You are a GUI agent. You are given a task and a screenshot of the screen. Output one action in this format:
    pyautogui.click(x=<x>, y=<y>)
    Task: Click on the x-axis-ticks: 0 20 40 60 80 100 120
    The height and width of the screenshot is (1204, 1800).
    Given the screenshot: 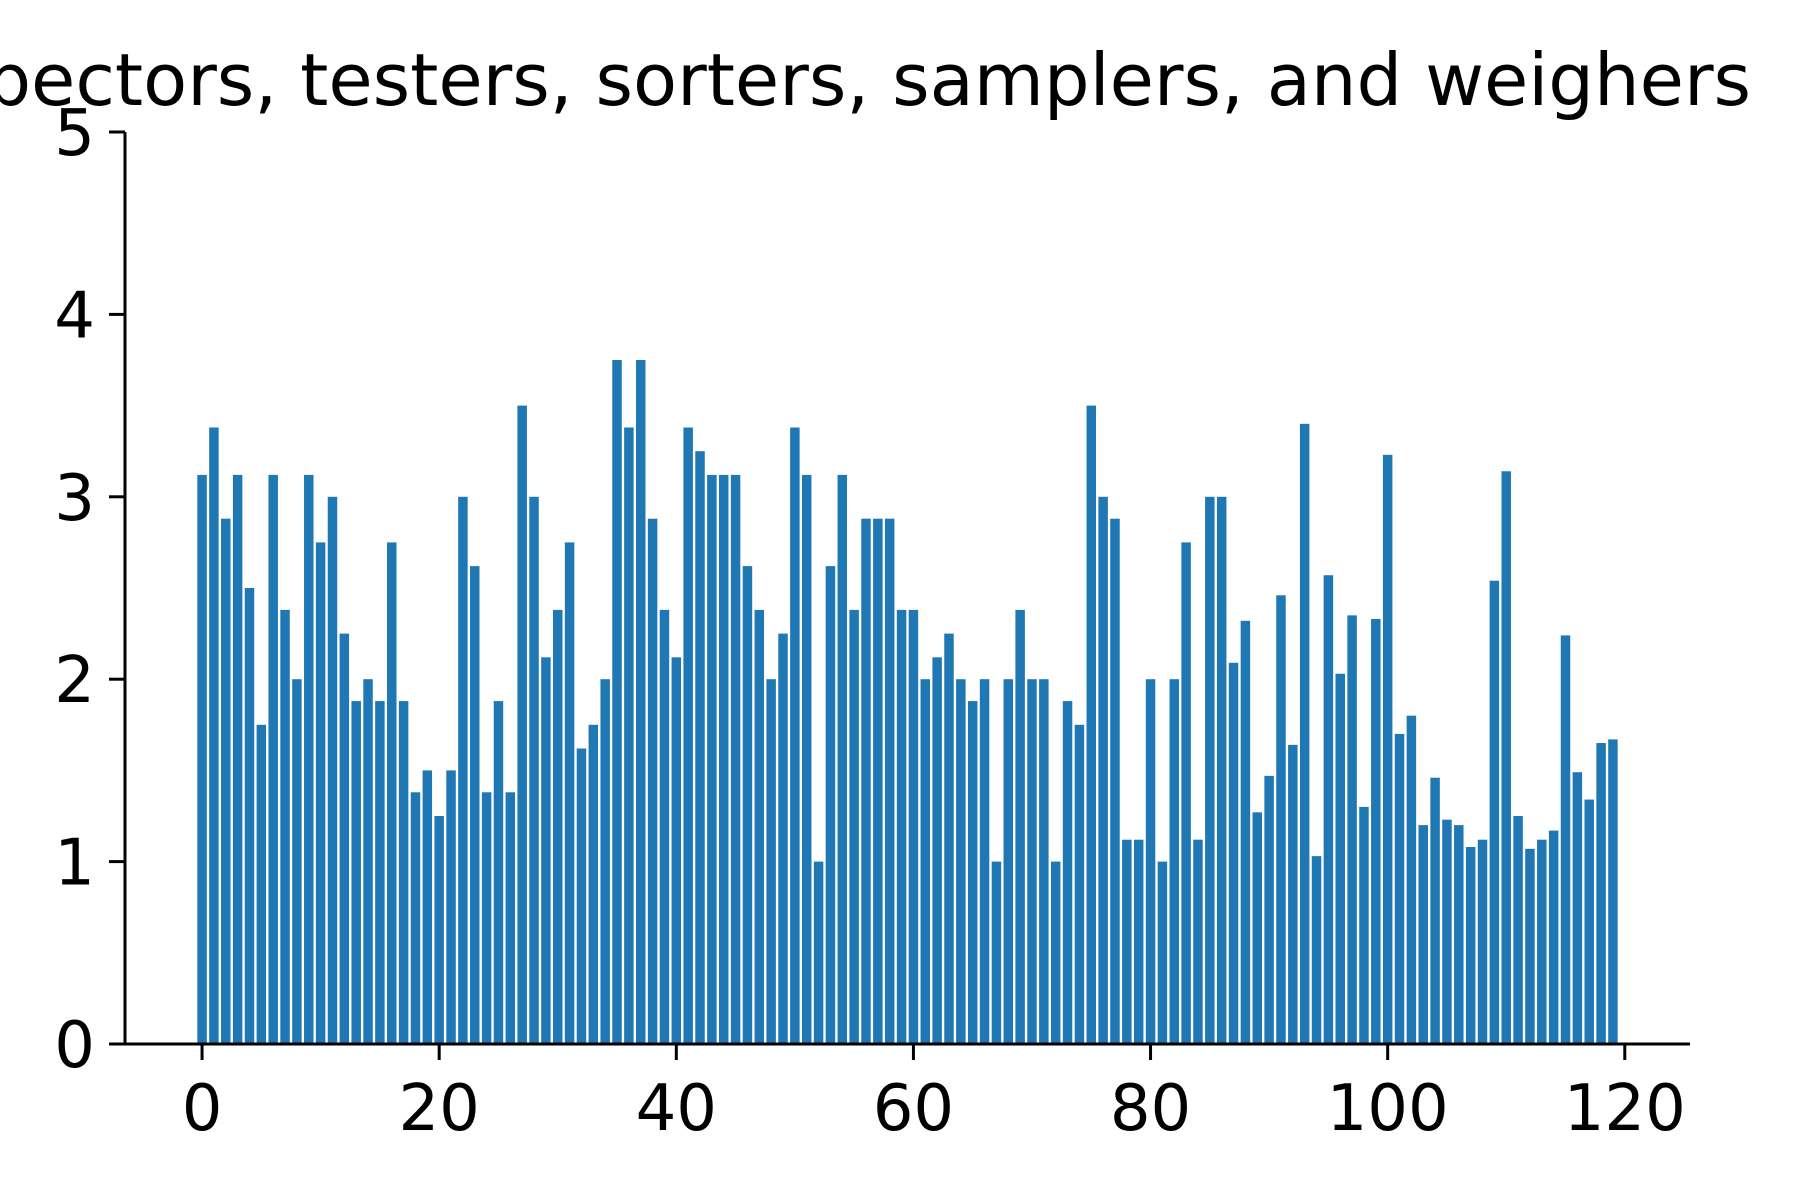 What is the action you would take?
    pyautogui.click(x=934, y=1095)
    